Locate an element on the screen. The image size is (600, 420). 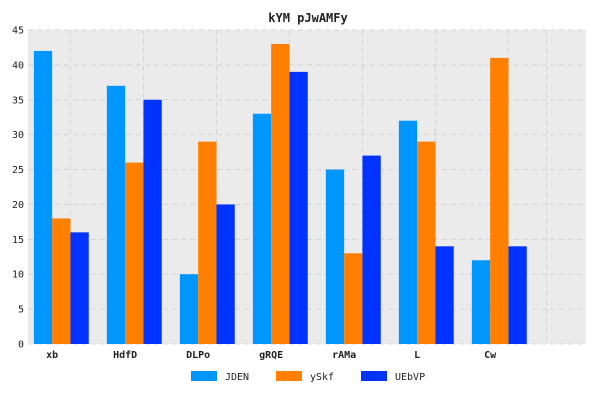
y-tick-label: 25 is located at coordinates (18, 170).